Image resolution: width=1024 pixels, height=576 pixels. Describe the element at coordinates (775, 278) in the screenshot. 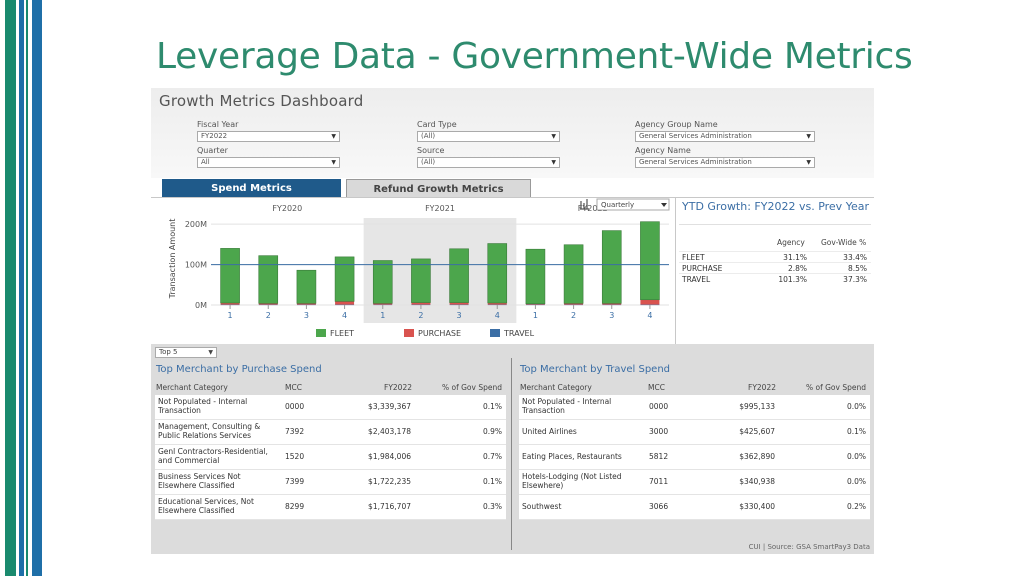

I see `ytd-row-travel: TRAVEL 101.3% 37.3%` at that location.